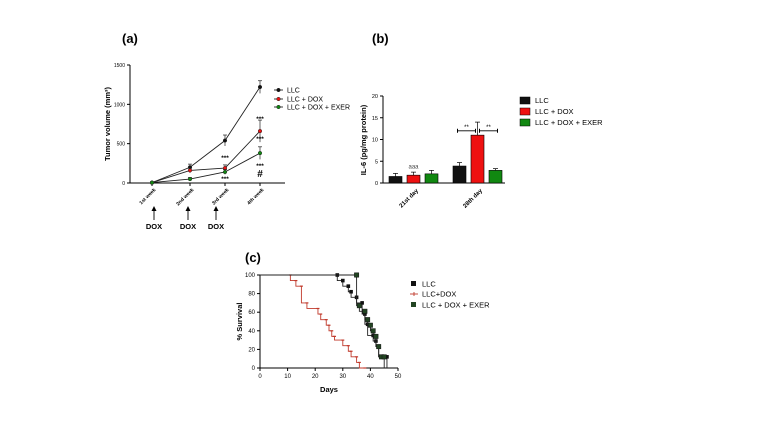 This screenshot has width=768, height=432. What do you see at coordinates (185, 197) in the screenshot?
I see `a-x-tick-label: 2nd week` at bounding box center [185, 197].